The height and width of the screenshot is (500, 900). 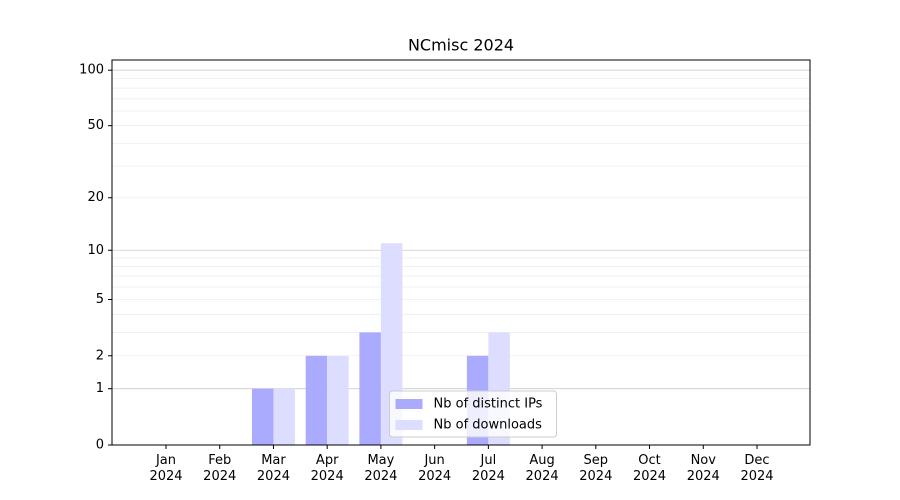 What do you see at coordinates (100, 388) in the screenshot?
I see `y-tick-label: 1` at bounding box center [100, 388].